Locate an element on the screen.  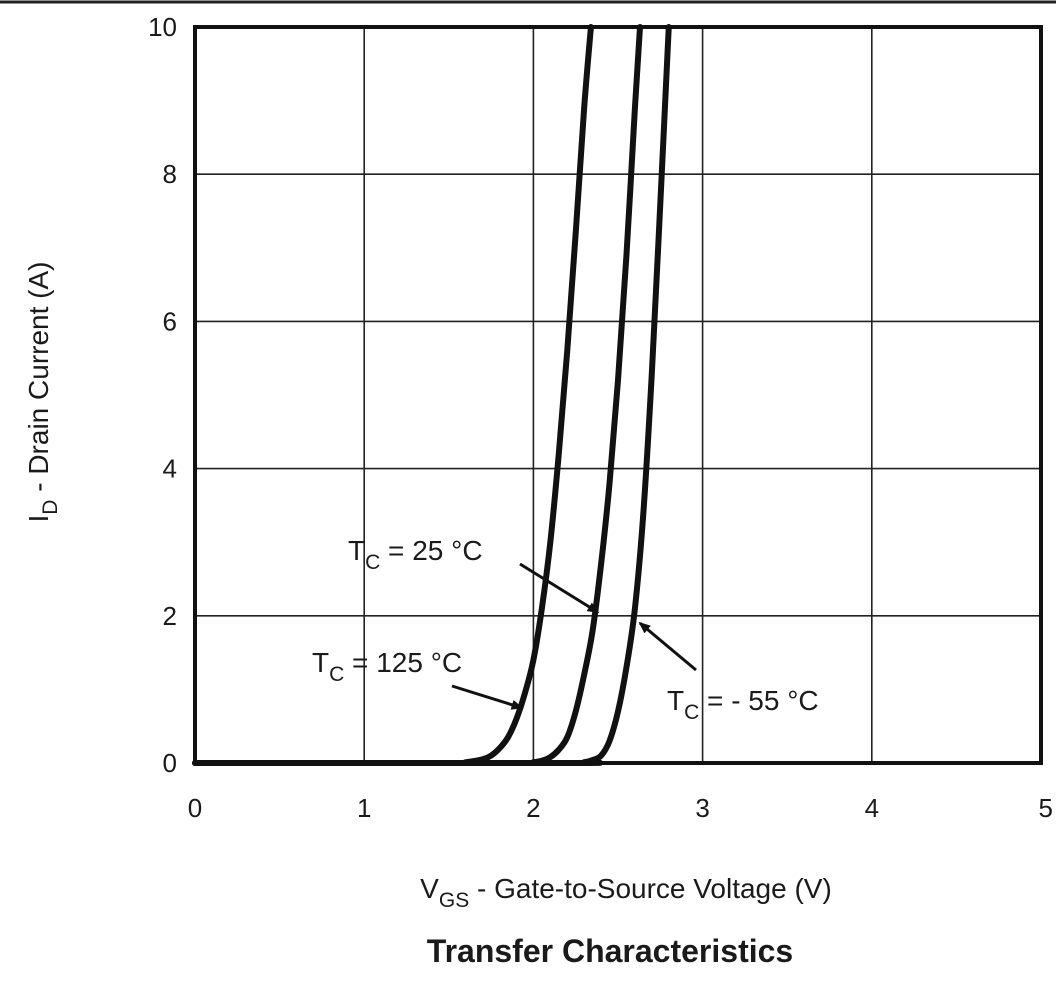
y-tick-labels: 0 2 4 6 8 10 is located at coordinates (162, 395).